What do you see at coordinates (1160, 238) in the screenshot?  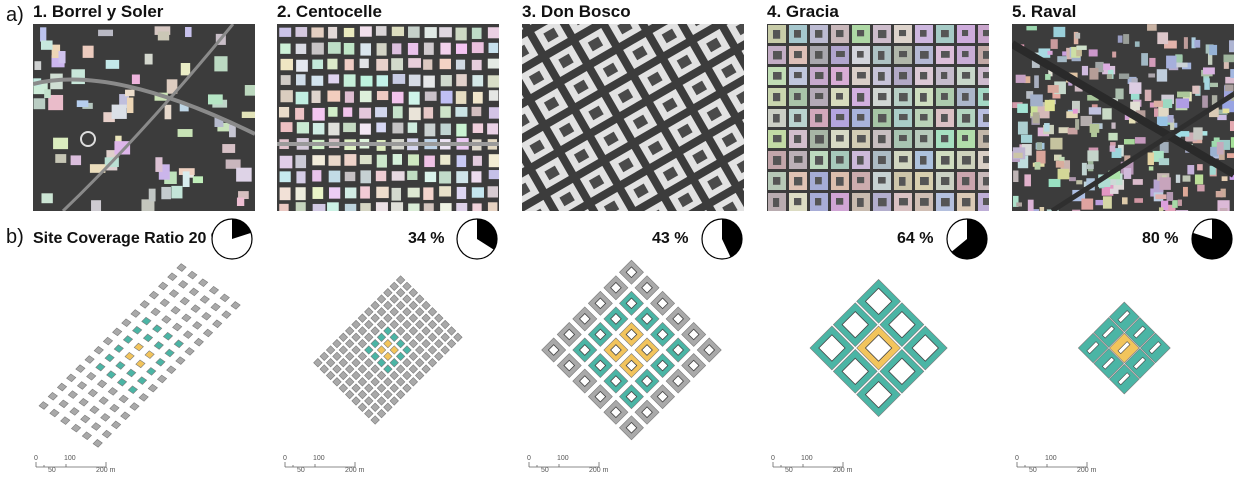 I see `coverage-label-5: 80 %` at bounding box center [1160, 238].